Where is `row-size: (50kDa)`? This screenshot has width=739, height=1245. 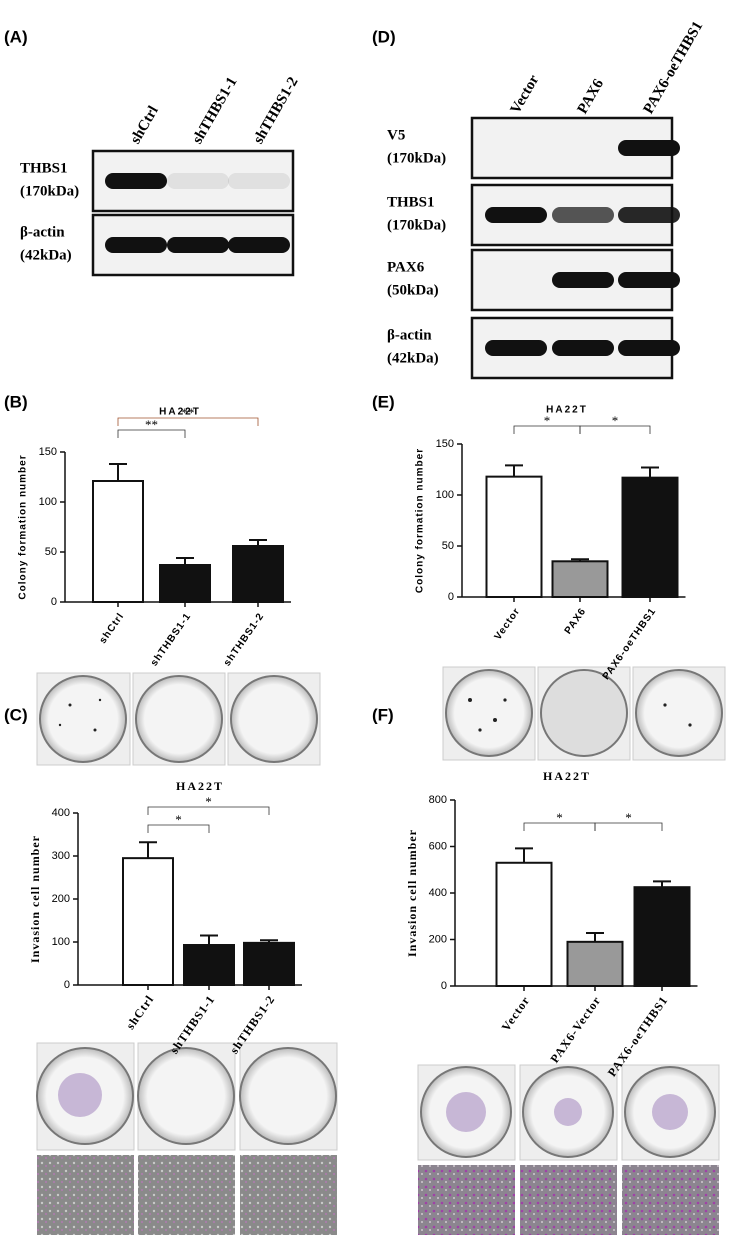 row-size: (50kDa) is located at coordinates (413, 290).